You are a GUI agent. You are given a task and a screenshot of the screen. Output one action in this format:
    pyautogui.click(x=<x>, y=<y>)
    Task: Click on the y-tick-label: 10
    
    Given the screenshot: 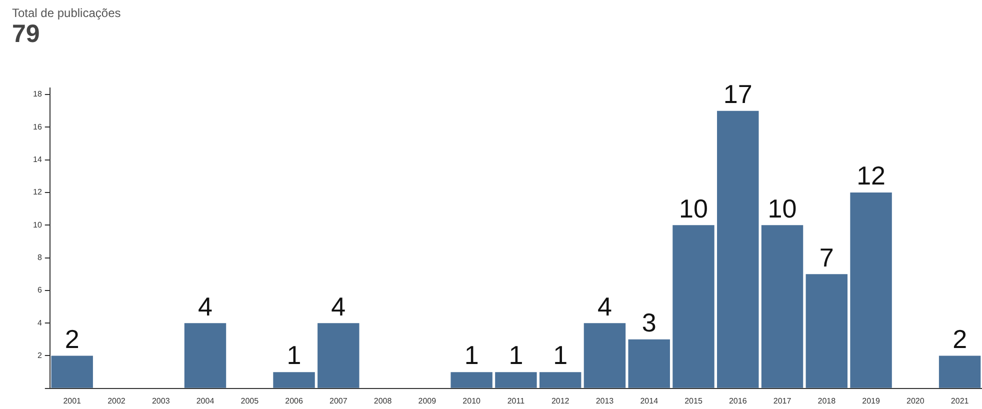 What is the action you would take?
    pyautogui.click(x=37, y=225)
    